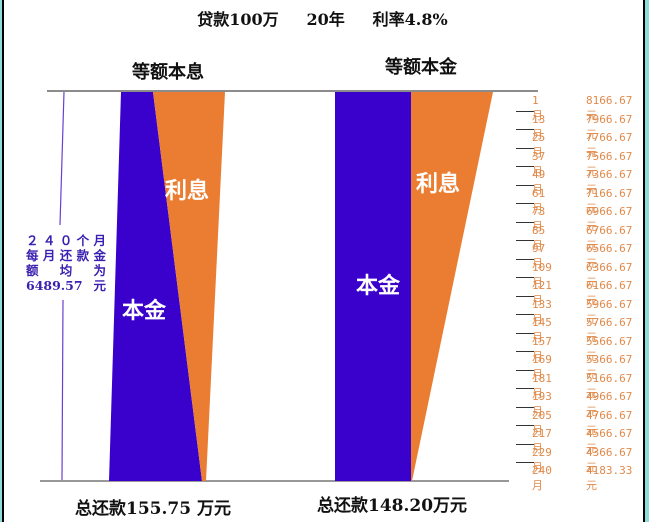 This screenshot has height=522, width=649. Describe the element at coordinates (187, 191) in the screenshot. I see `left-interest-label: 利息` at that location.